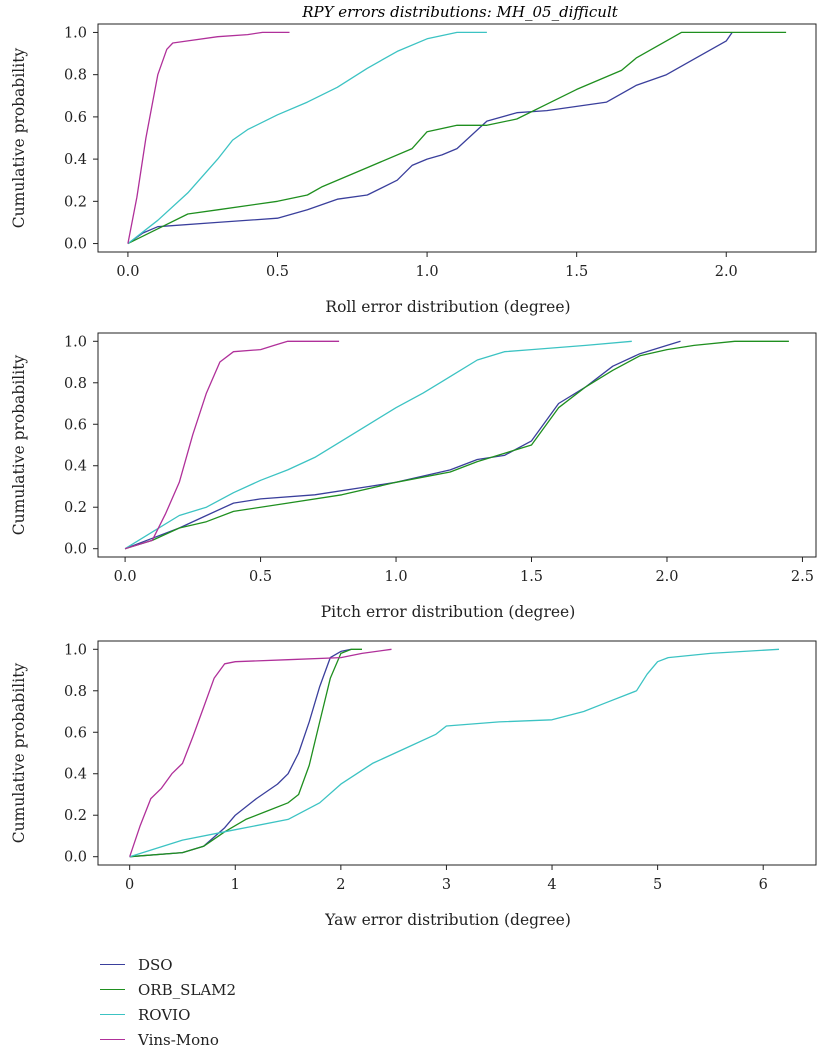  I want to click on x-tick-label: 2.5, so click(802, 577).